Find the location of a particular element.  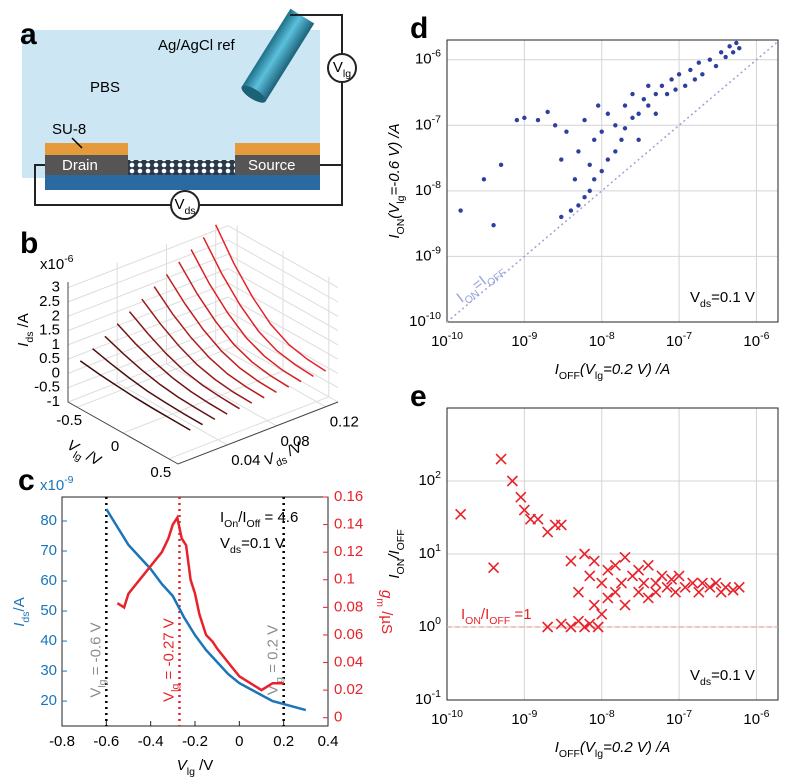

y-tick-label: 50 is located at coordinates (48, 610).